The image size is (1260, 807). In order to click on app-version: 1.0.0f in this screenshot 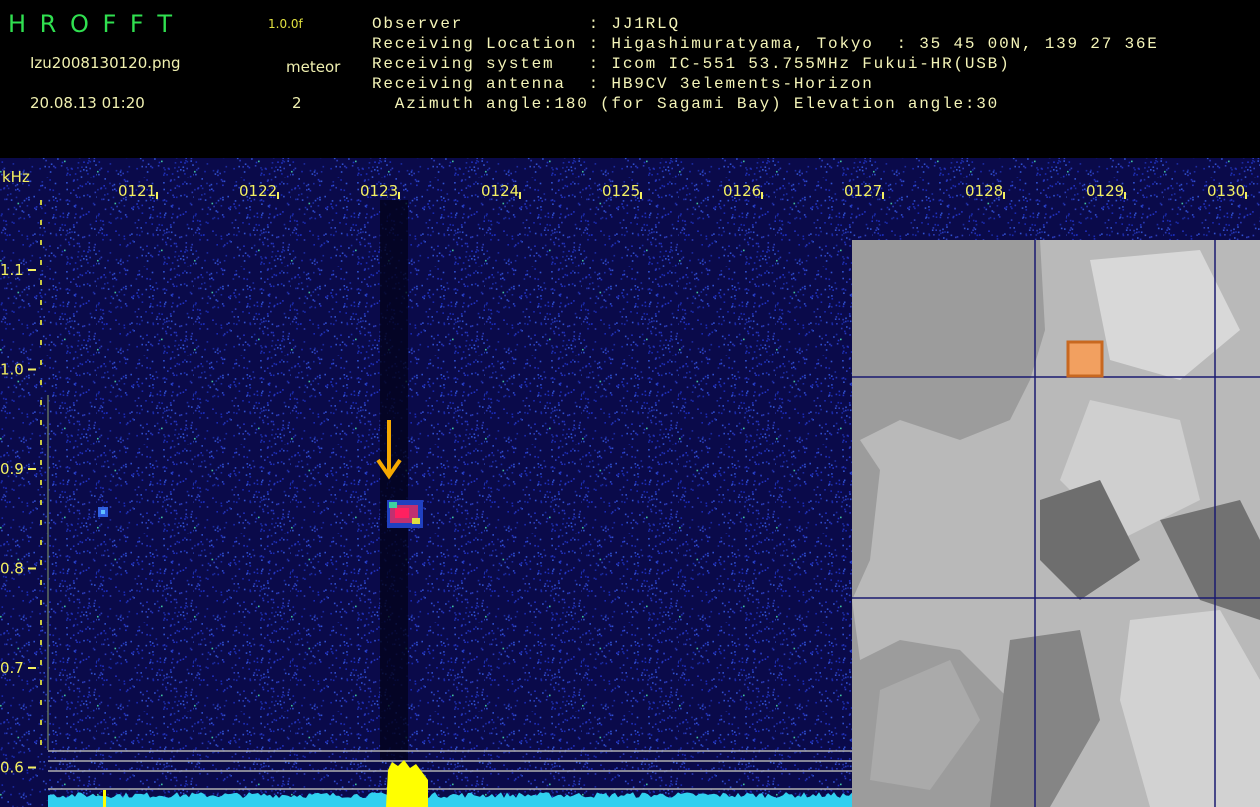, I will do `click(286, 24)`.